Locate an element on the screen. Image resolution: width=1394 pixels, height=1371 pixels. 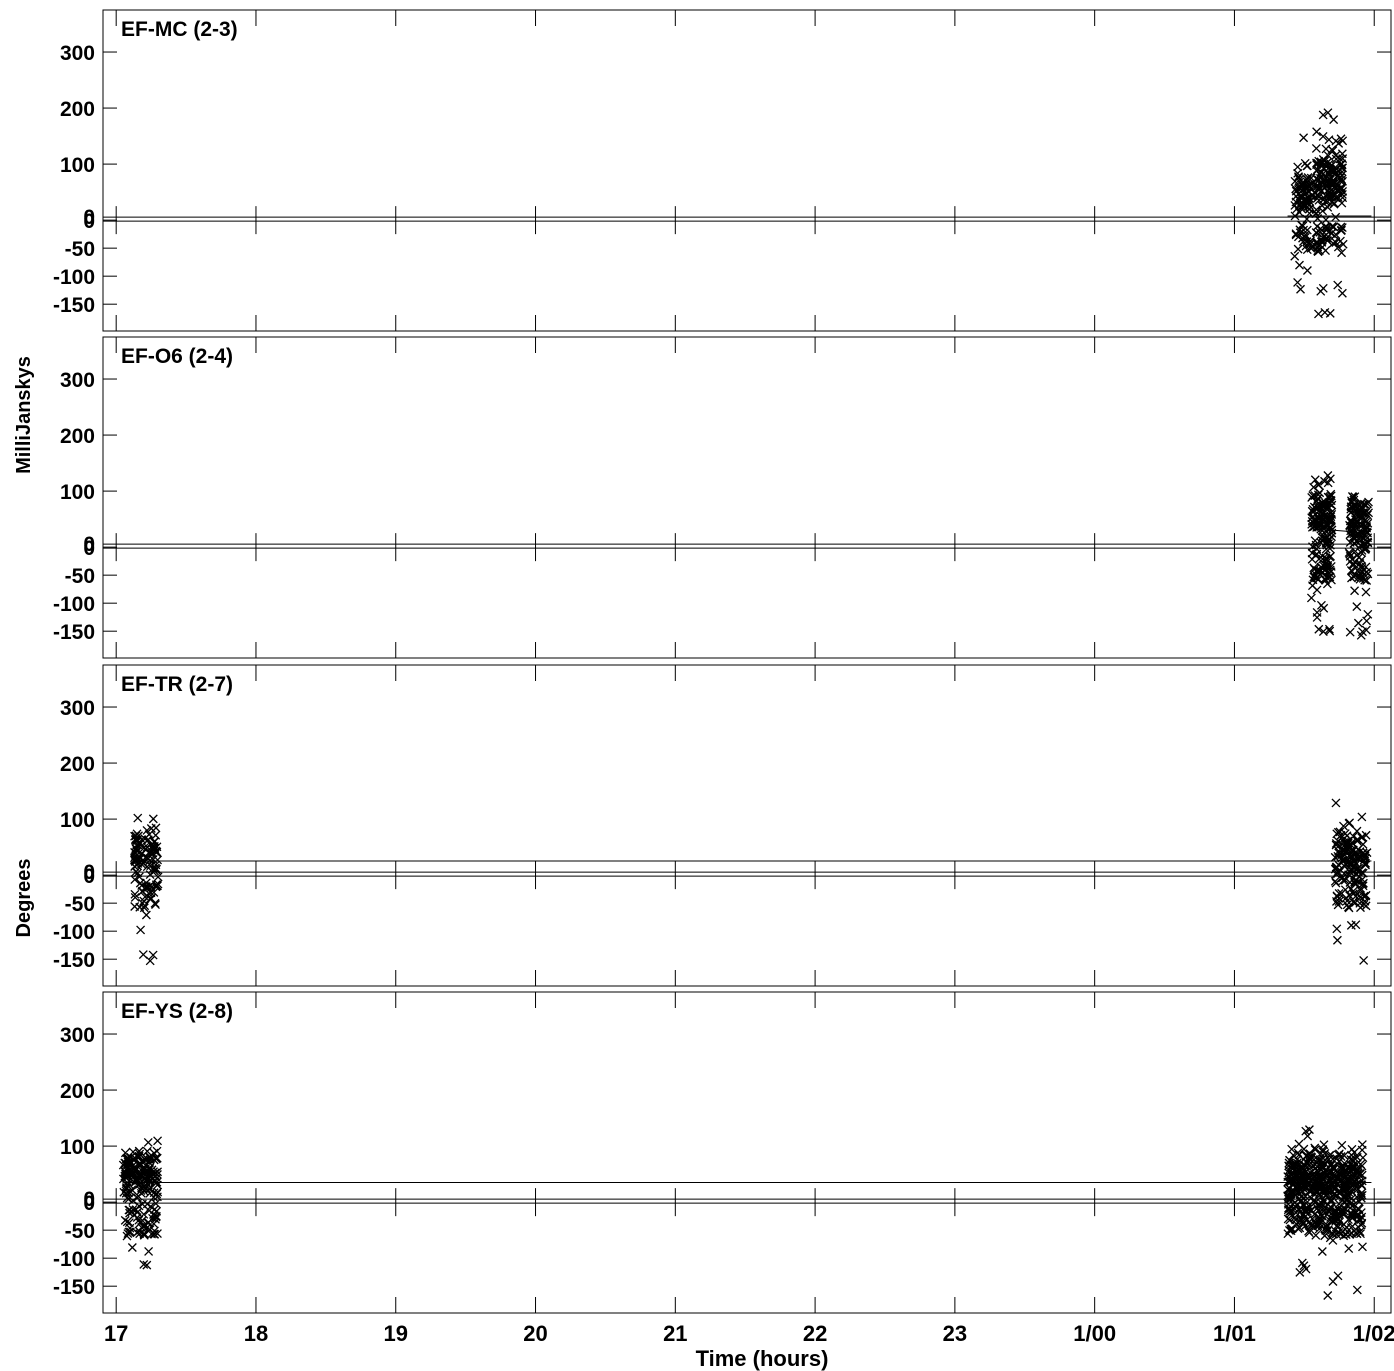
panel-label: EF-O6 (2-4) is located at coordinates (177, 356).